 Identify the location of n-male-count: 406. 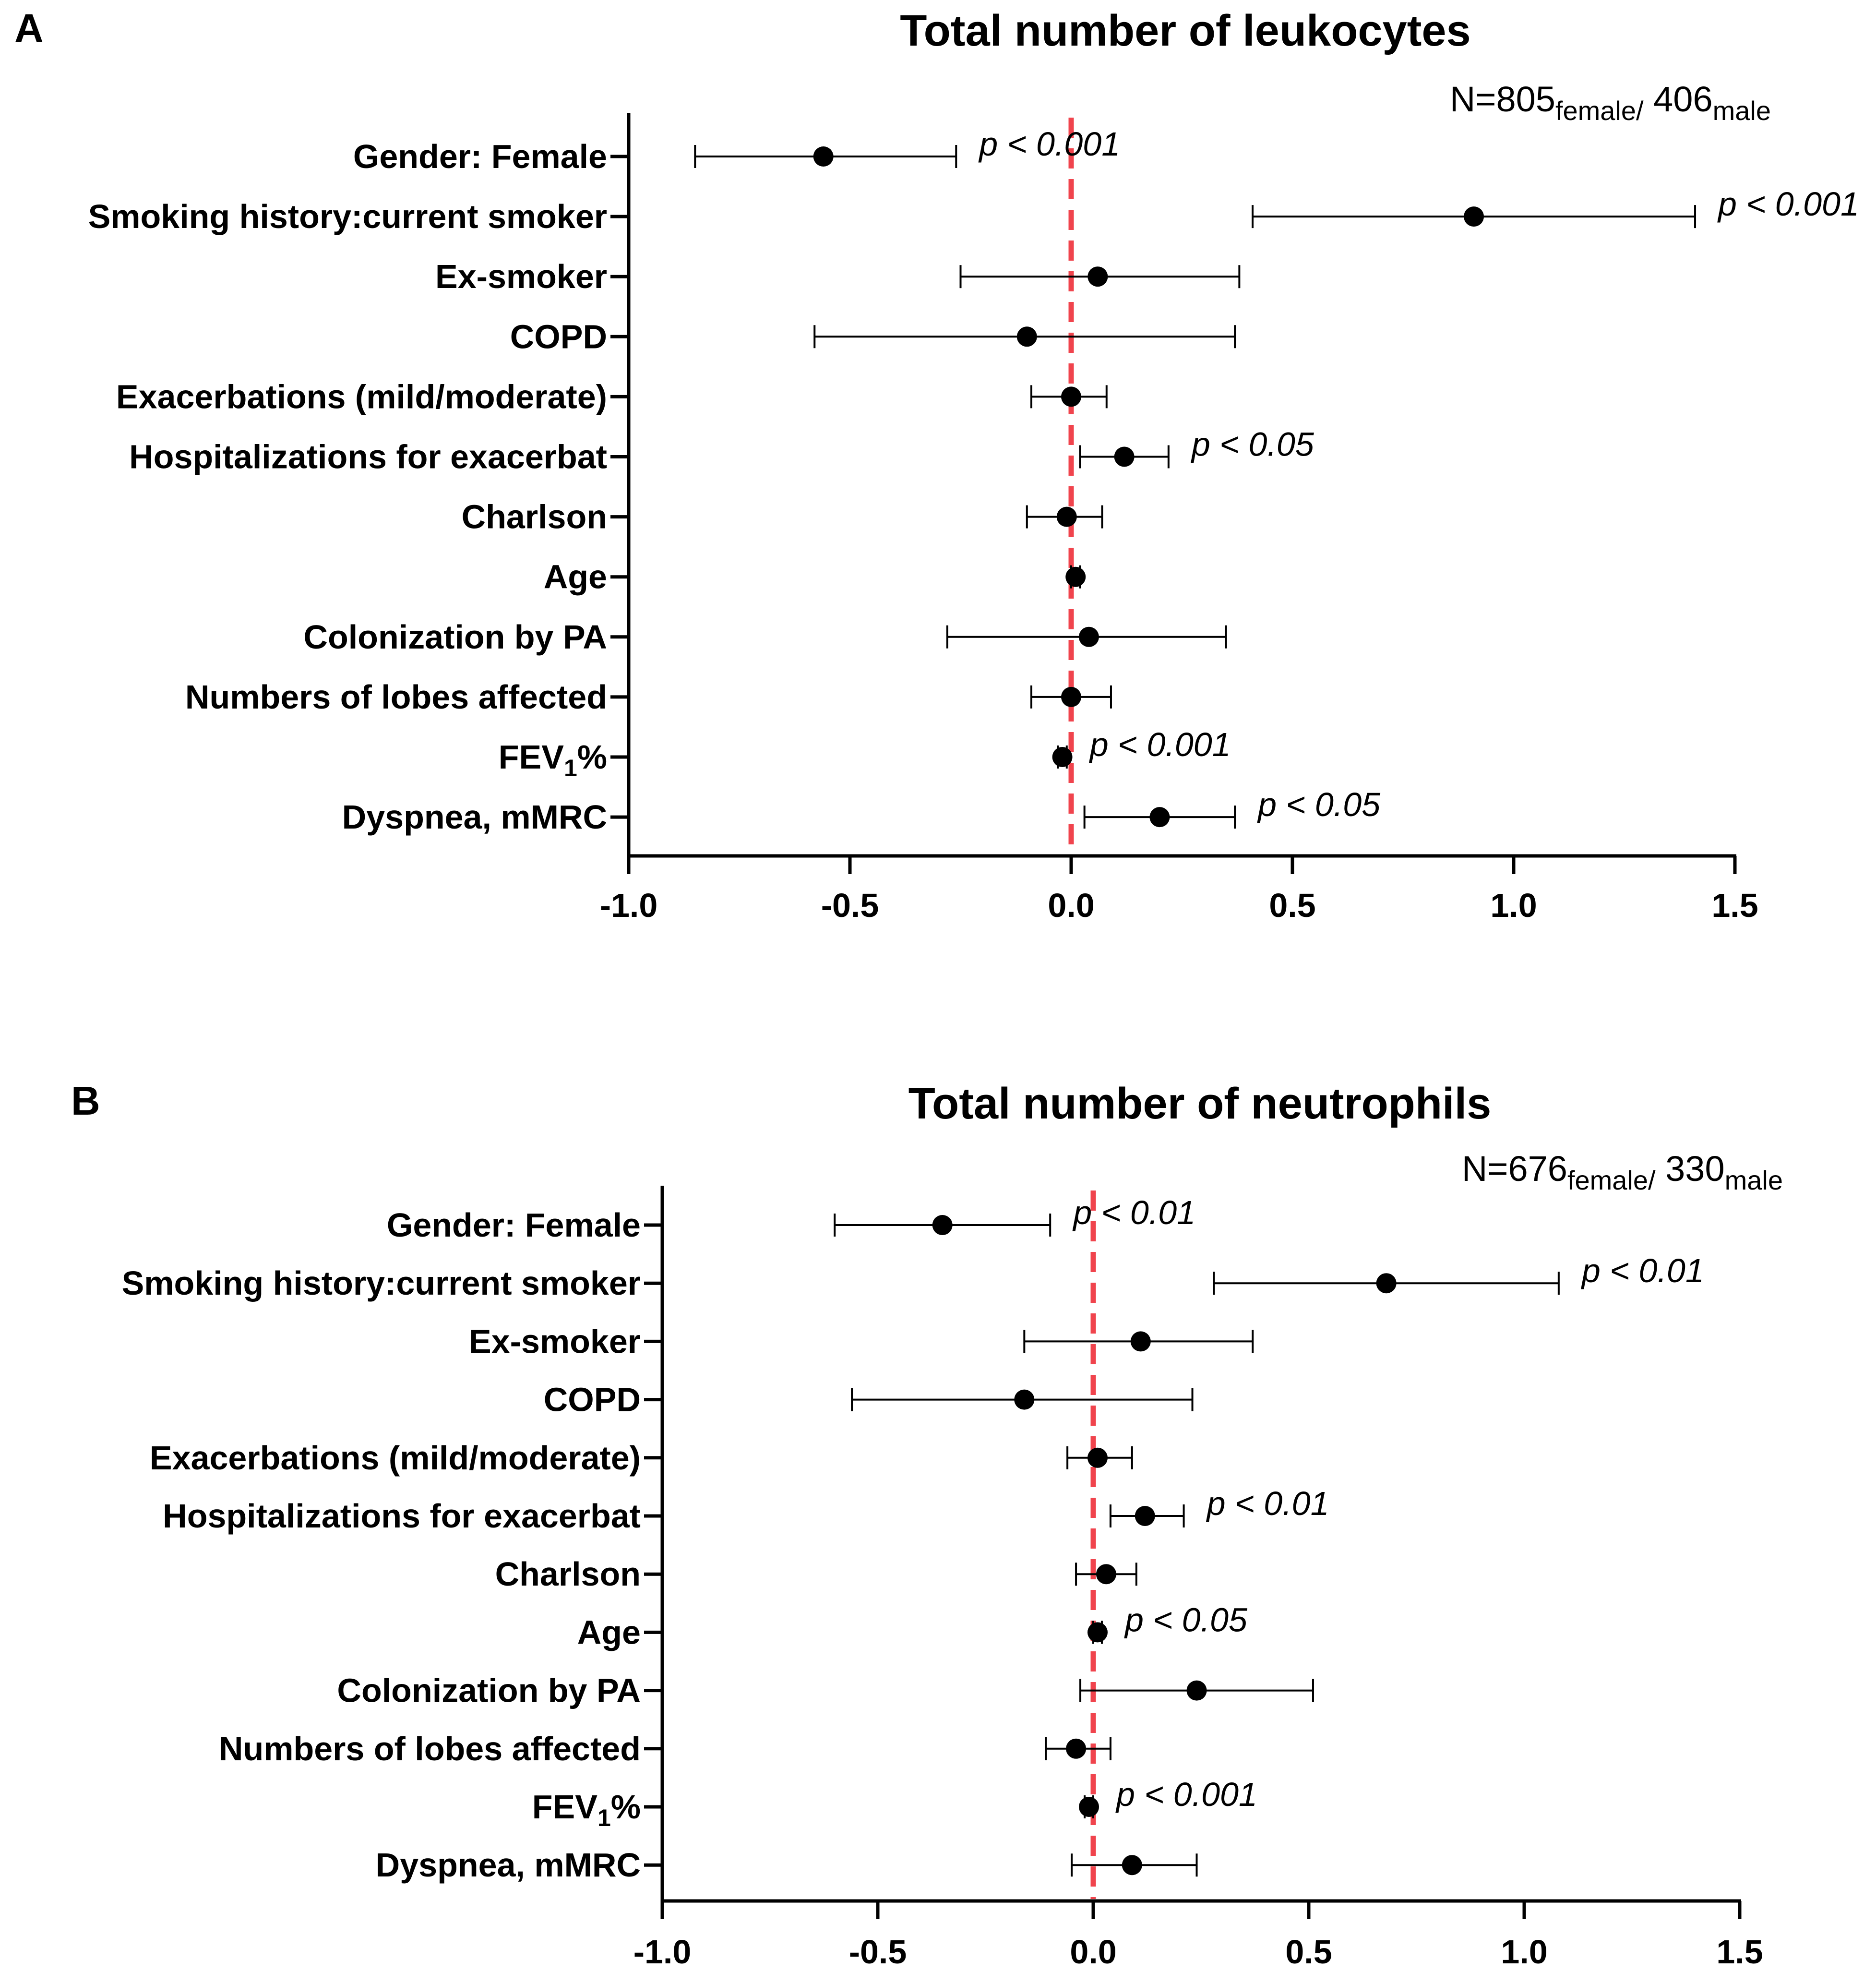
(1678, 99).